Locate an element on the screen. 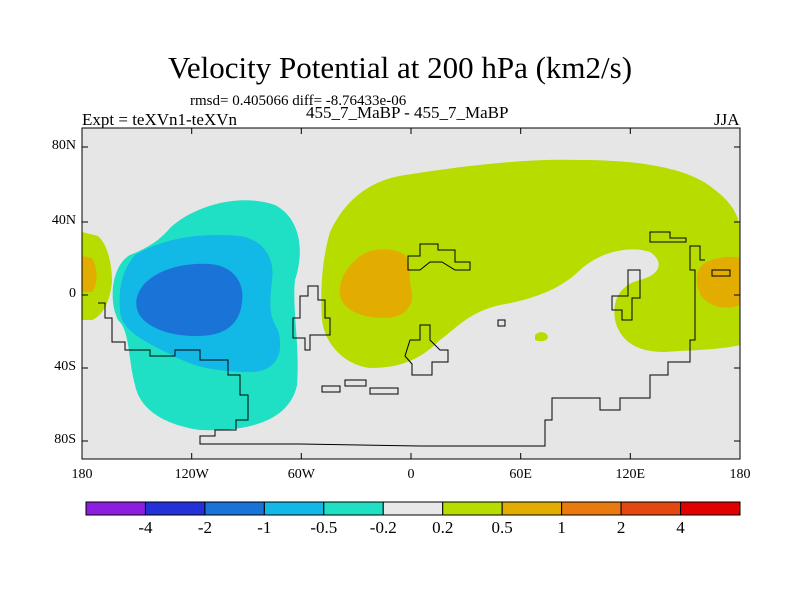  colorbar-label: 0.2 is located at coordinates (443, 527).